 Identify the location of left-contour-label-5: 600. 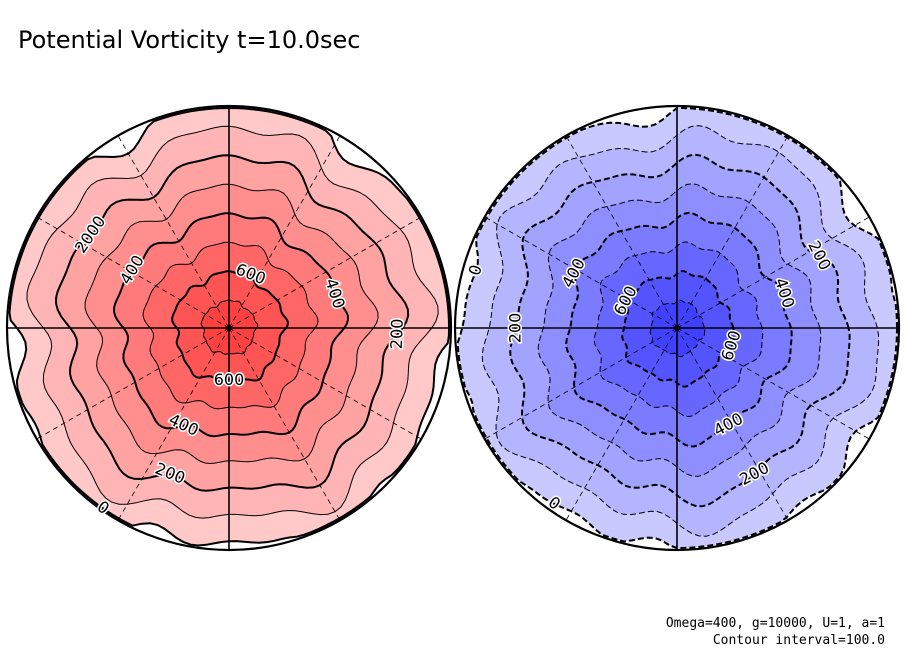
(229, 379).